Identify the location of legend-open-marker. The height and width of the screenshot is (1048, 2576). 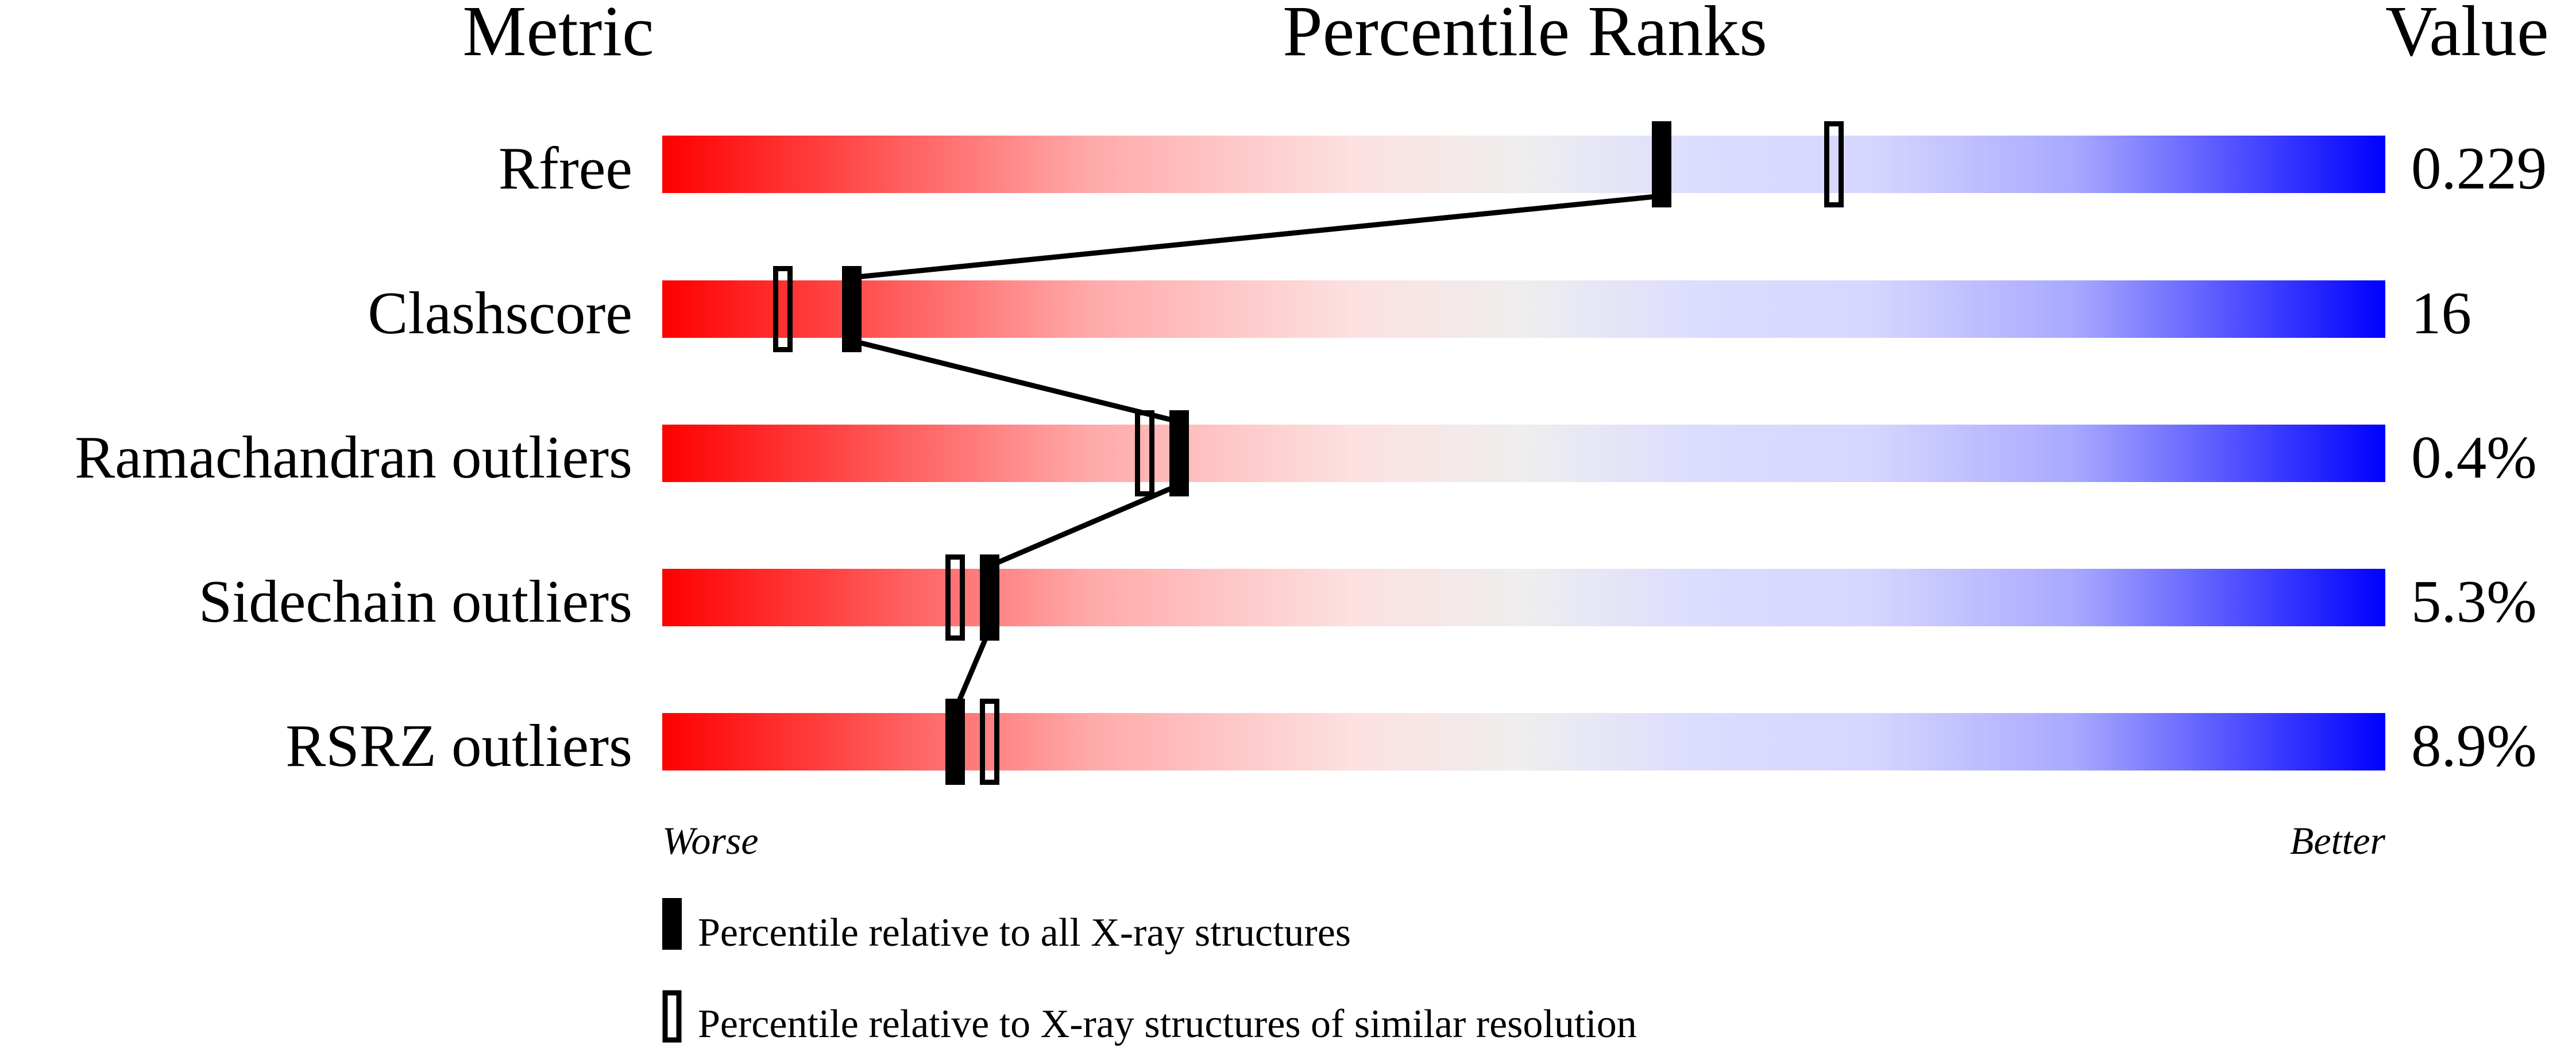
(672, 1016).